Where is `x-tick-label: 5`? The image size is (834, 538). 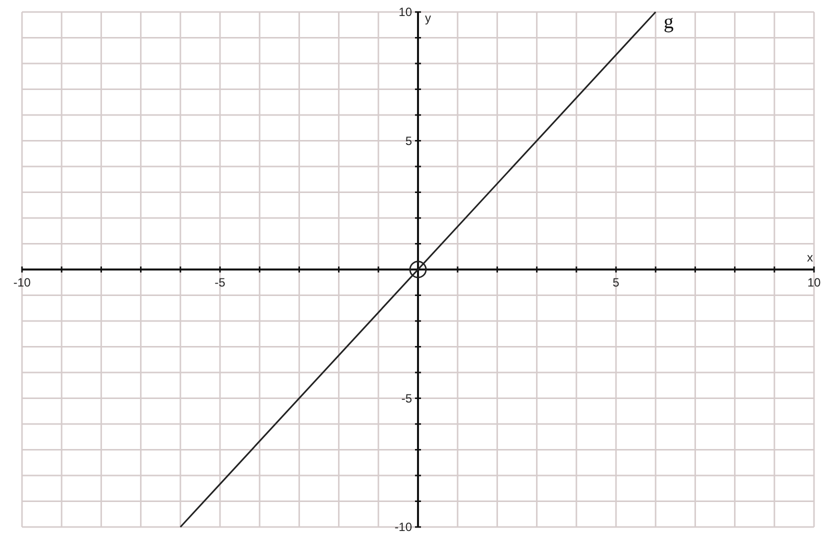
x-tick-label: 5 is located at coordinates (616, 283).